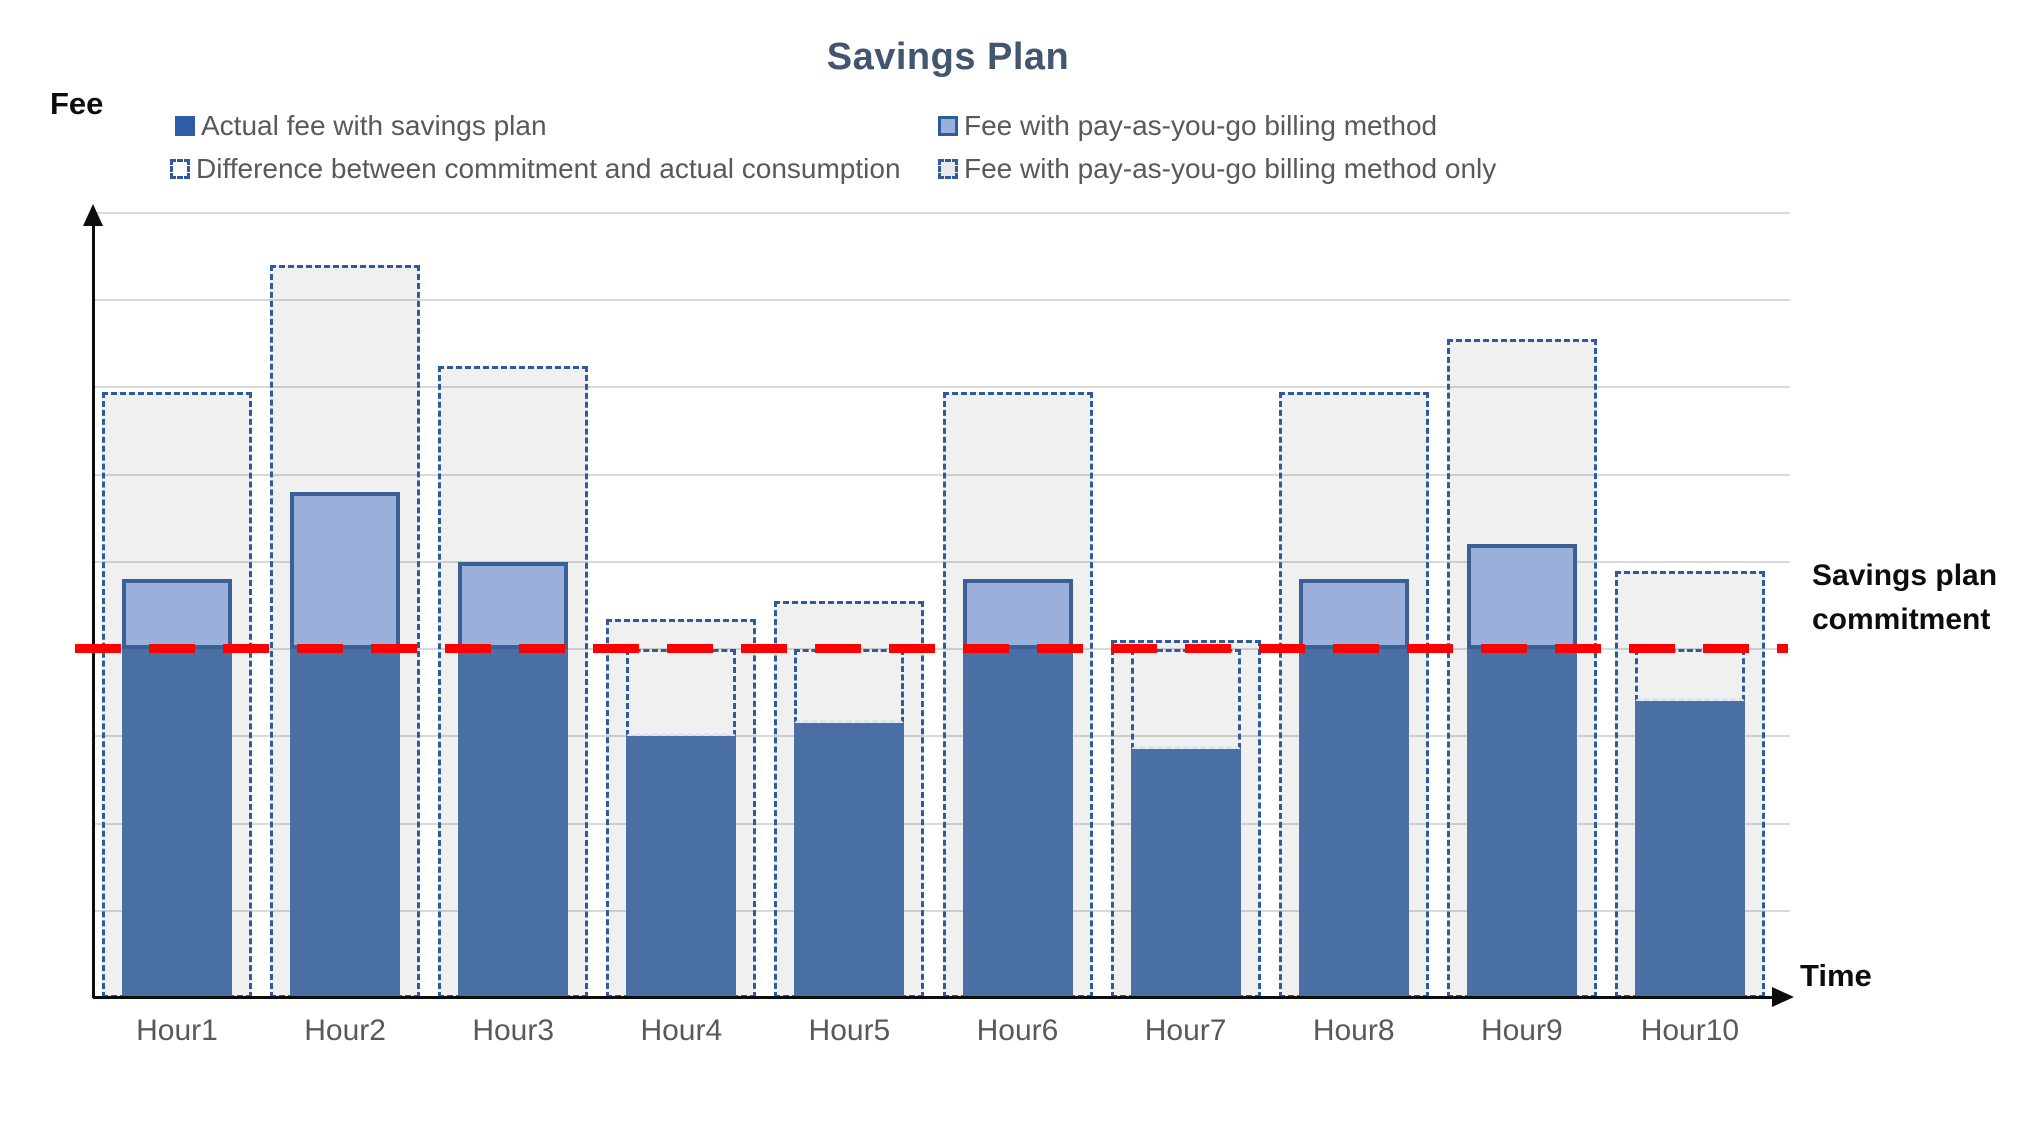  What do you see at coordinates (1690, 1030) in the screenshot?
I see `x-tick-label: Hour10` at bounding box center [1690, 1030].